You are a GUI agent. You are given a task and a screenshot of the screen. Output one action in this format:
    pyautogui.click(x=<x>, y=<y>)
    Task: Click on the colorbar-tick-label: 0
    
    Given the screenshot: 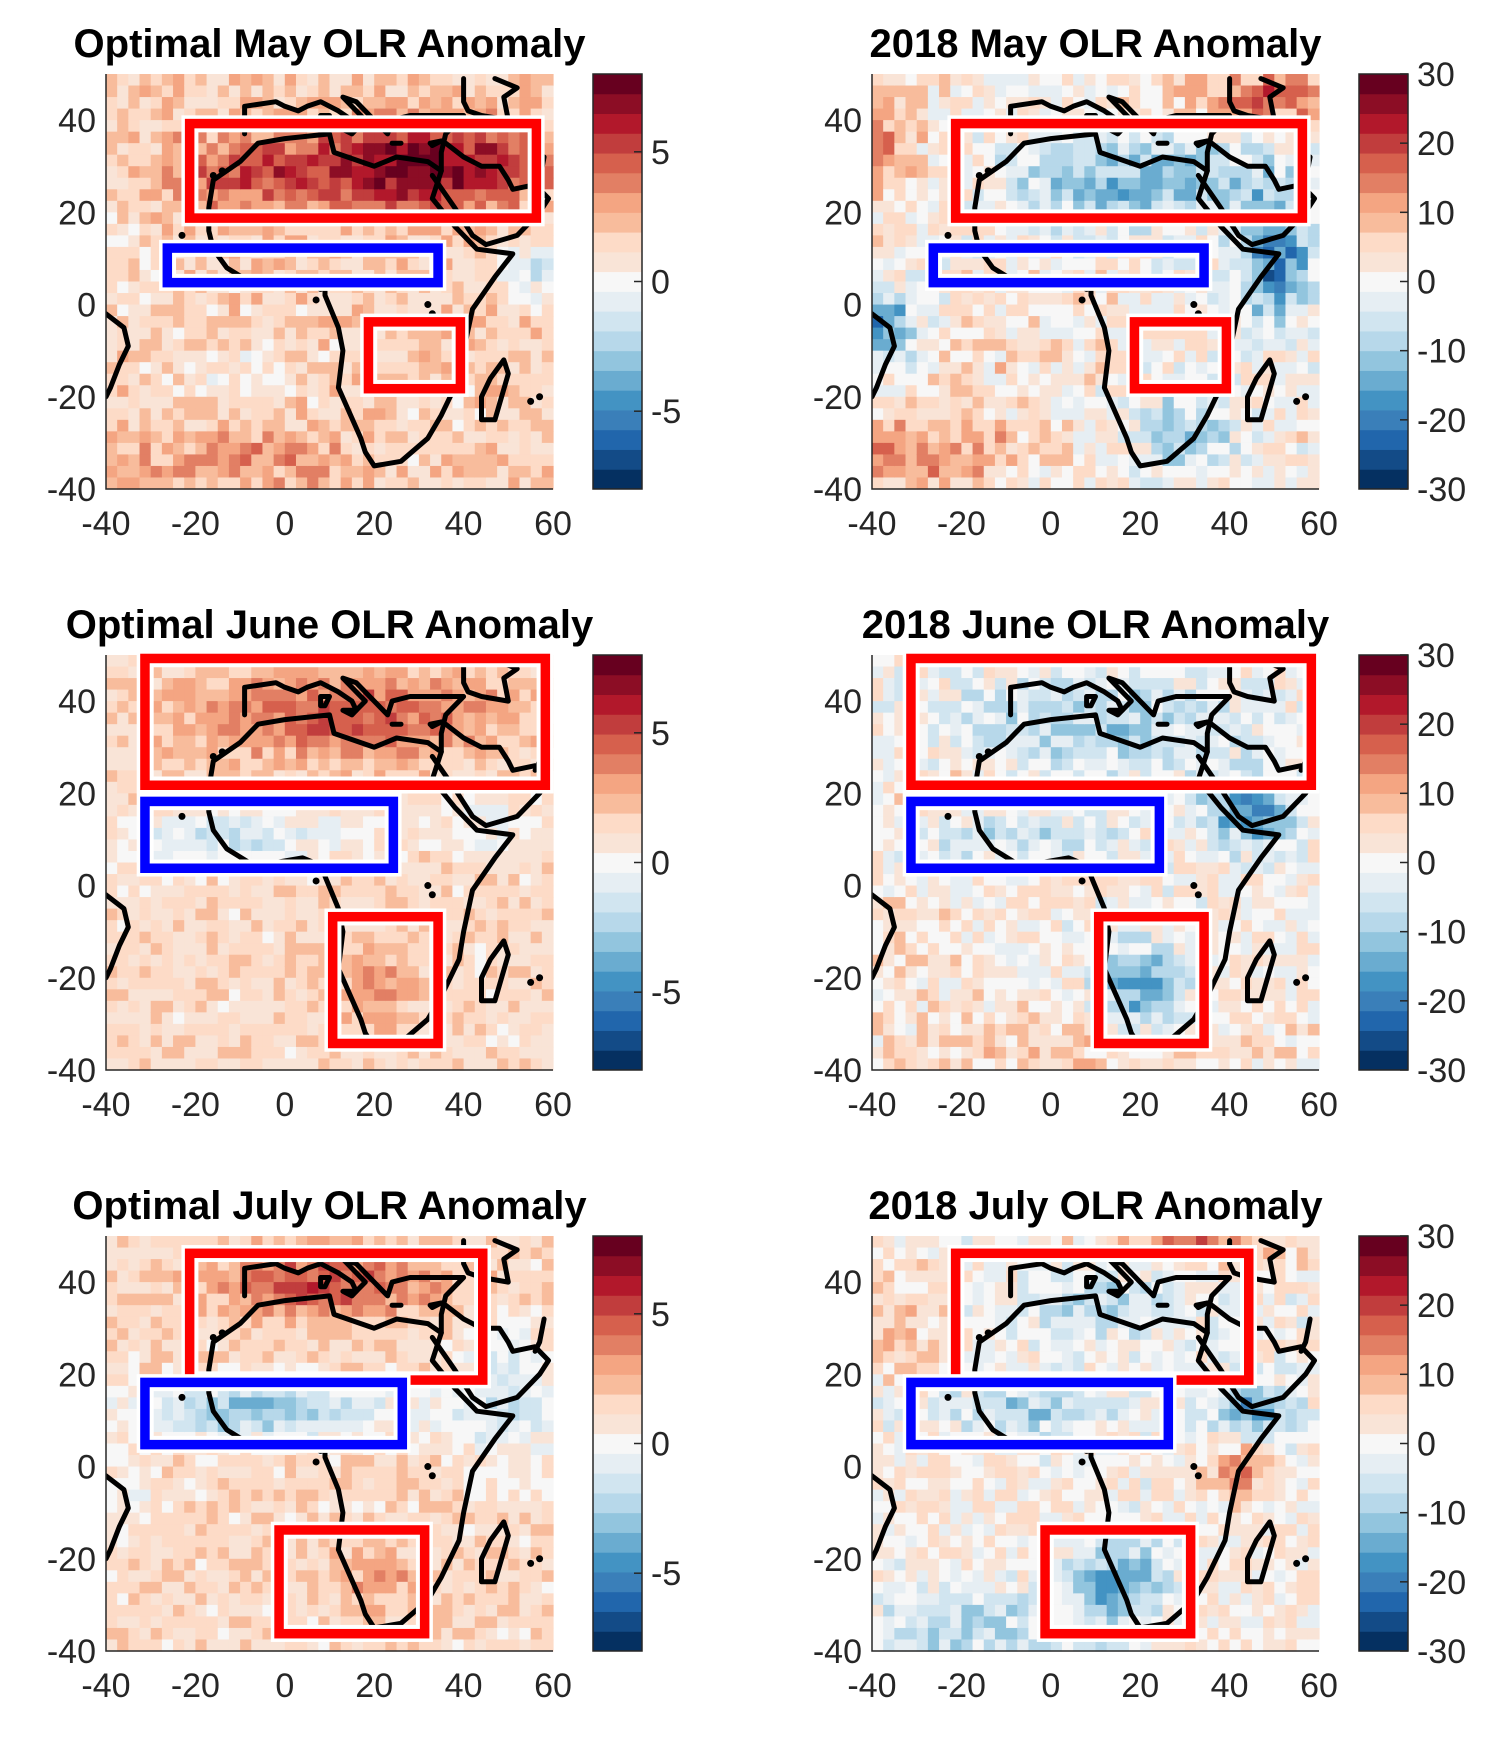 What is the action you would take?
    pyautogui.click(x=660, y=864)
    